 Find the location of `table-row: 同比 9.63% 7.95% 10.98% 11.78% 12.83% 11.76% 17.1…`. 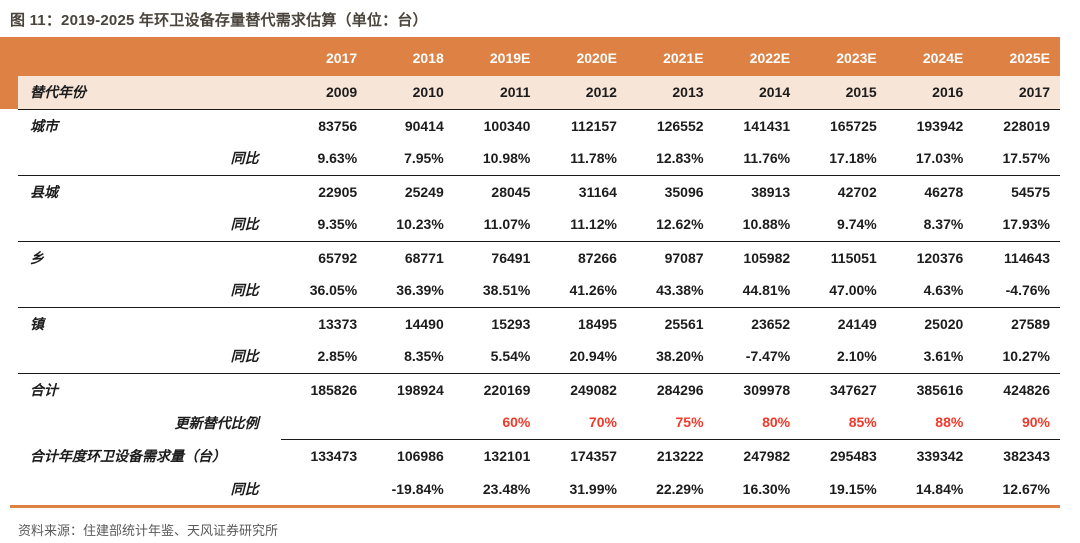

table-row: 同比 9.63% 7.95% 10.98% 11.78% 12.83% 11.76% 17.1… is located at coordinates (539, 159).